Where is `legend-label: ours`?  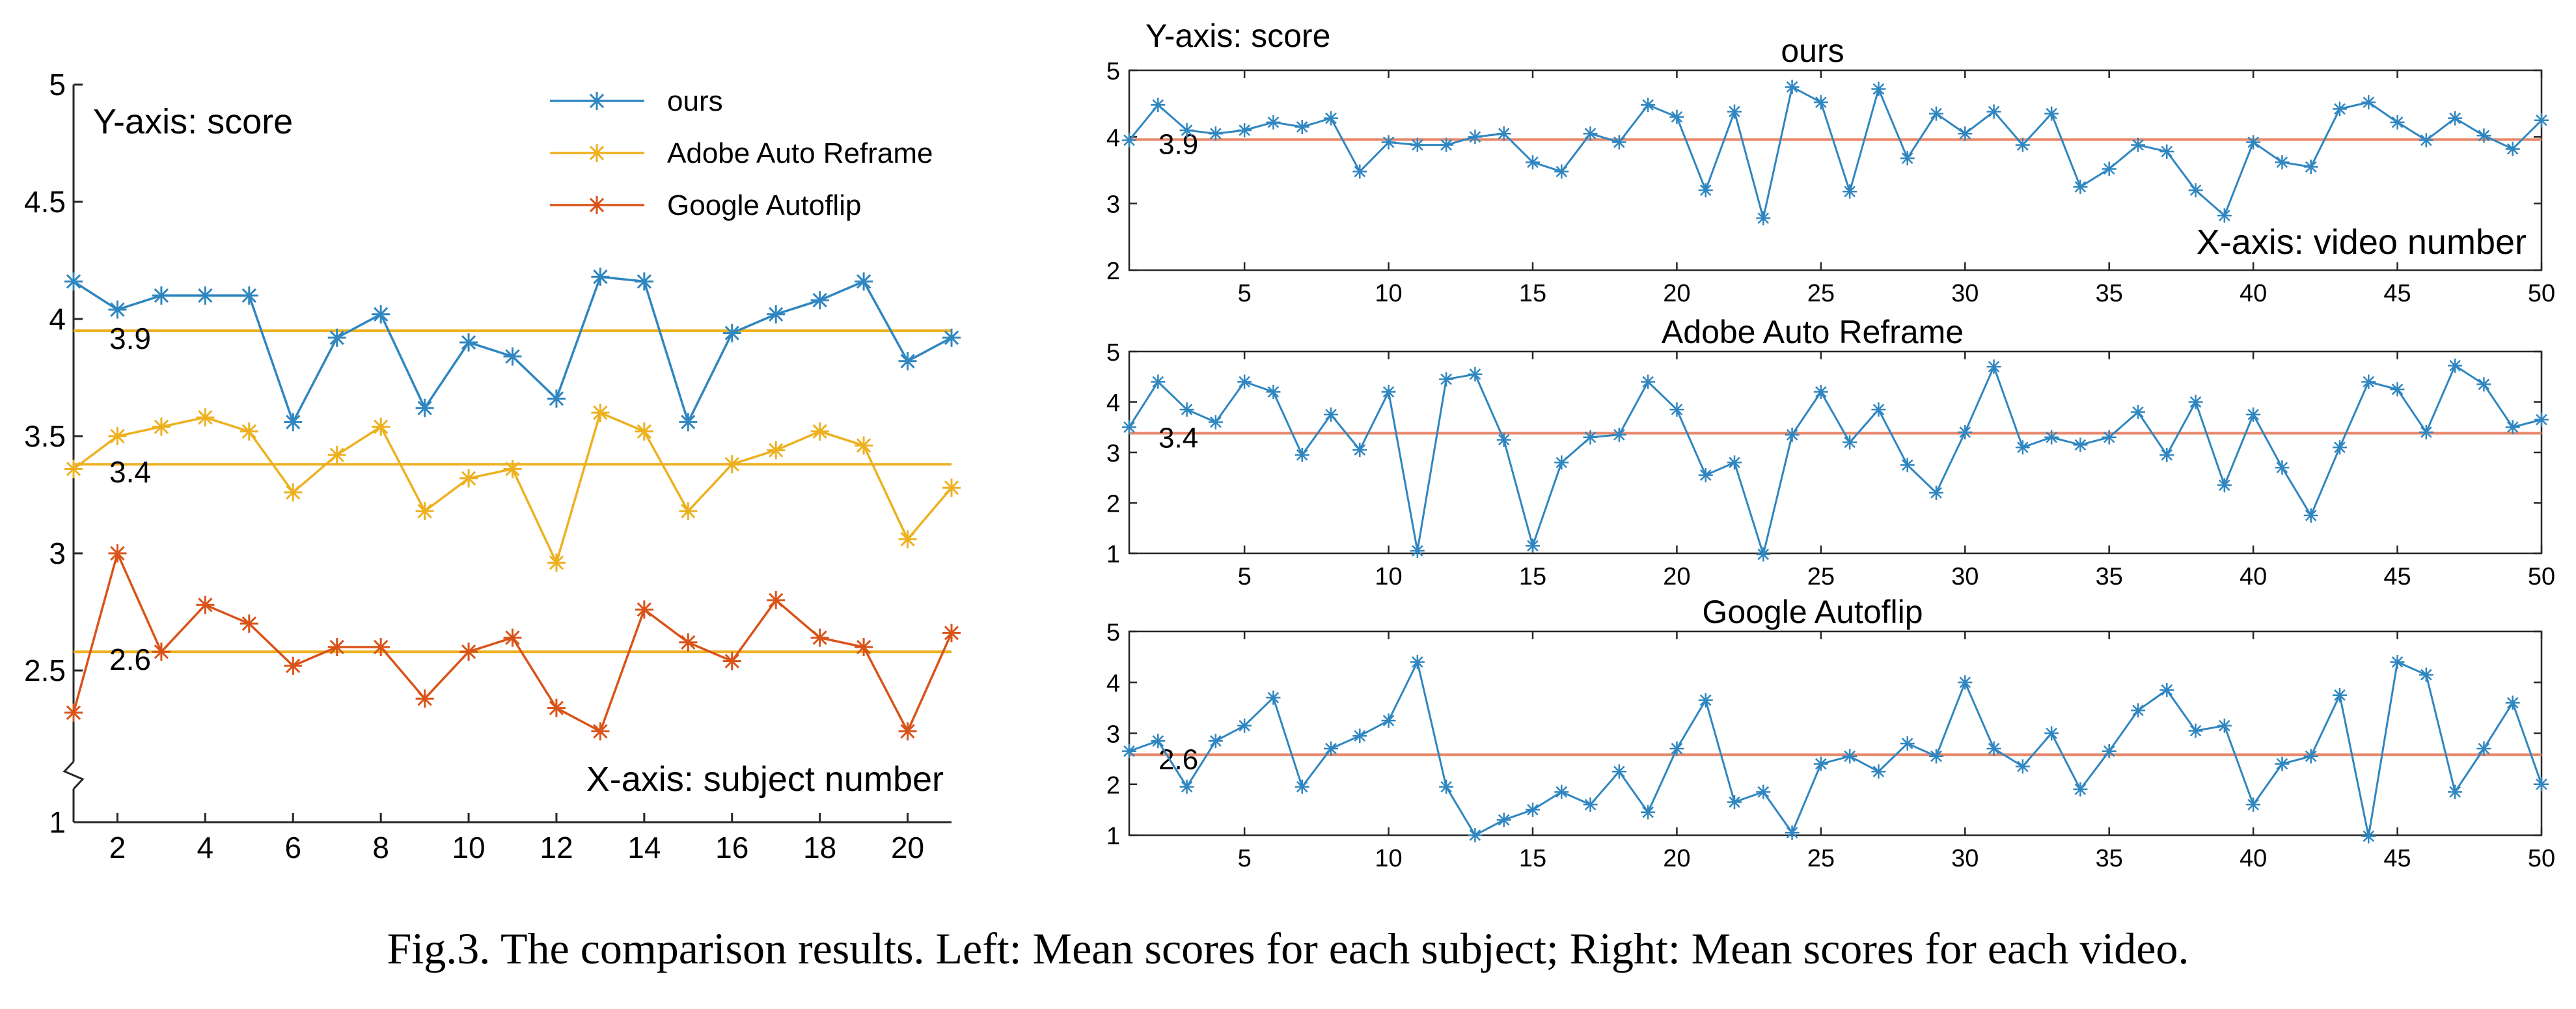 legend-label: ours is located at coordinates (695, 101).